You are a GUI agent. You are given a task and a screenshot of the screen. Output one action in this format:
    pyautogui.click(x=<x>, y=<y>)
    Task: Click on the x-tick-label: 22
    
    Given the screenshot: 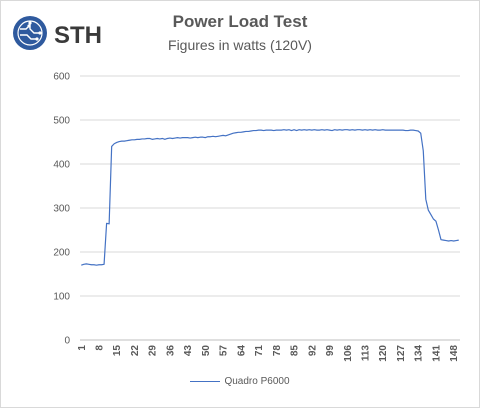 What is the action you would take?
    pyautogui.click(x=135, y=351)
    